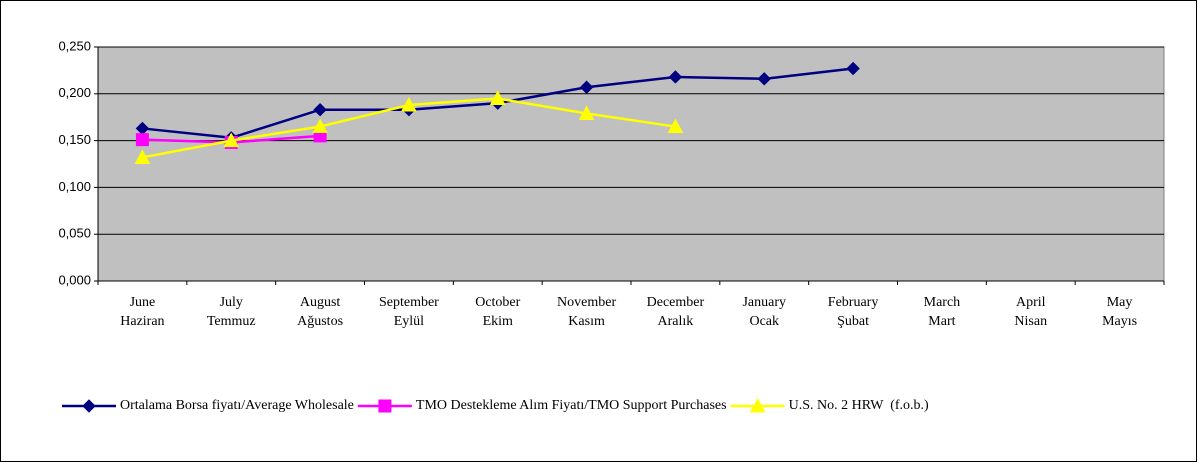 This screenshot has width=1198, height=463. What do you see at coordinates (74, 92) in the screenshot?
I see `y-tick-label: 0,200` at bounding box center [74, 92].